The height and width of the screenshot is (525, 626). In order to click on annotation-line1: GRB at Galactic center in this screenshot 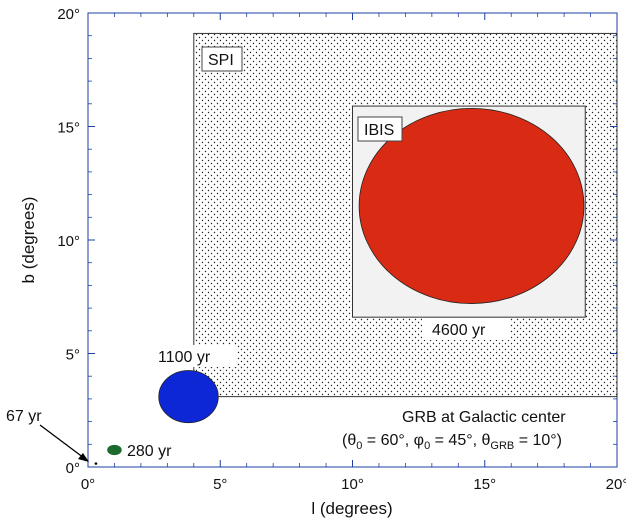, I will do `click(484, 417)`.